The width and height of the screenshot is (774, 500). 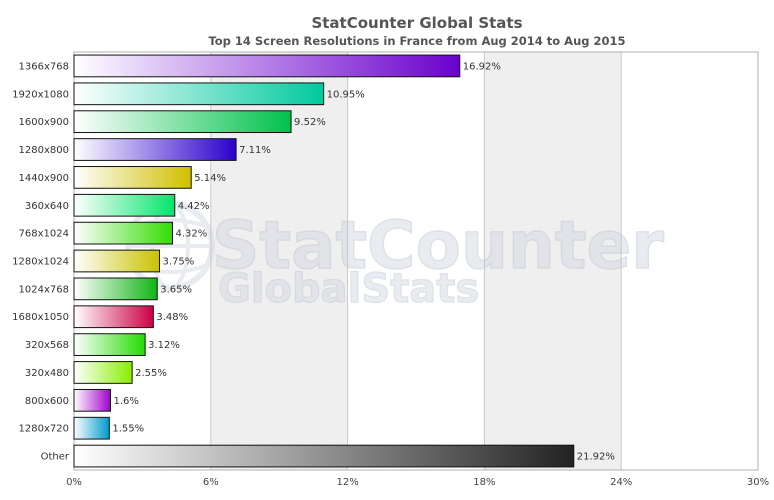 I want to click on x-tick-label: 30%, so click(x=758, y=482).